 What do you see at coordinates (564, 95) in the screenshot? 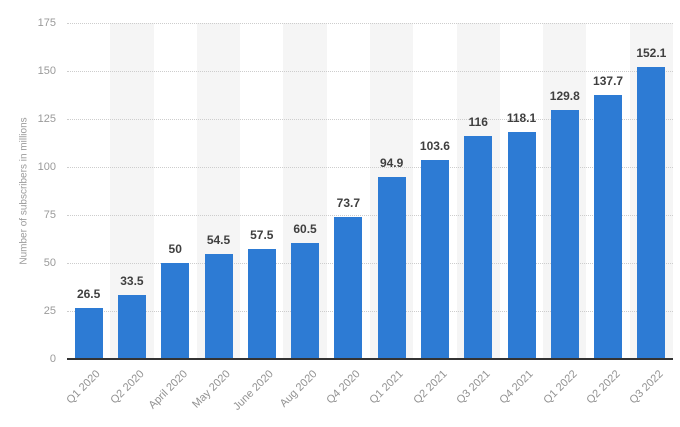
I see `bar-value-label: 129.8` at bounding box center [564, 95].